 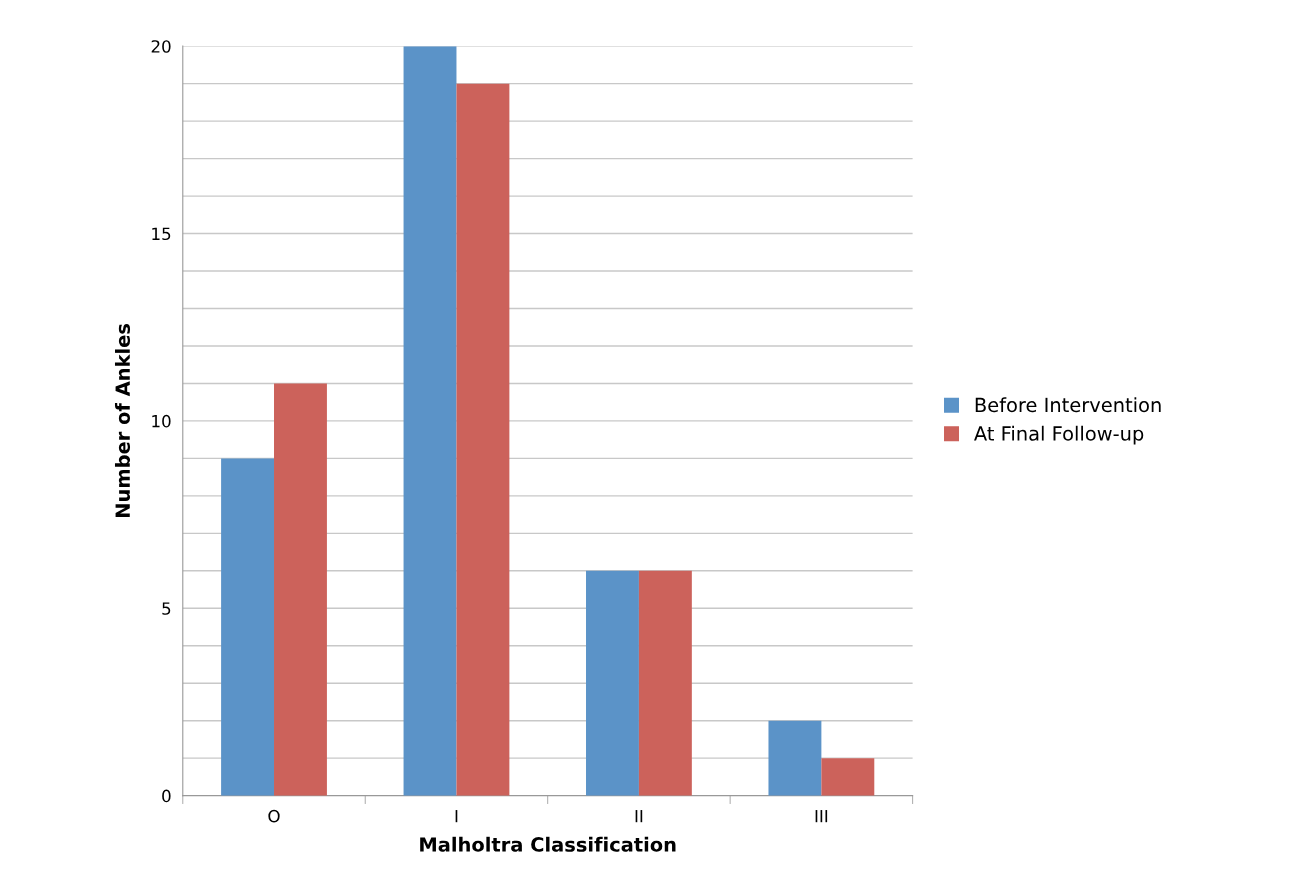 What do you see at coordinates (274, 816) in the screenshot?
I see `x-tick-label: O` at bounding box center [274, 816].